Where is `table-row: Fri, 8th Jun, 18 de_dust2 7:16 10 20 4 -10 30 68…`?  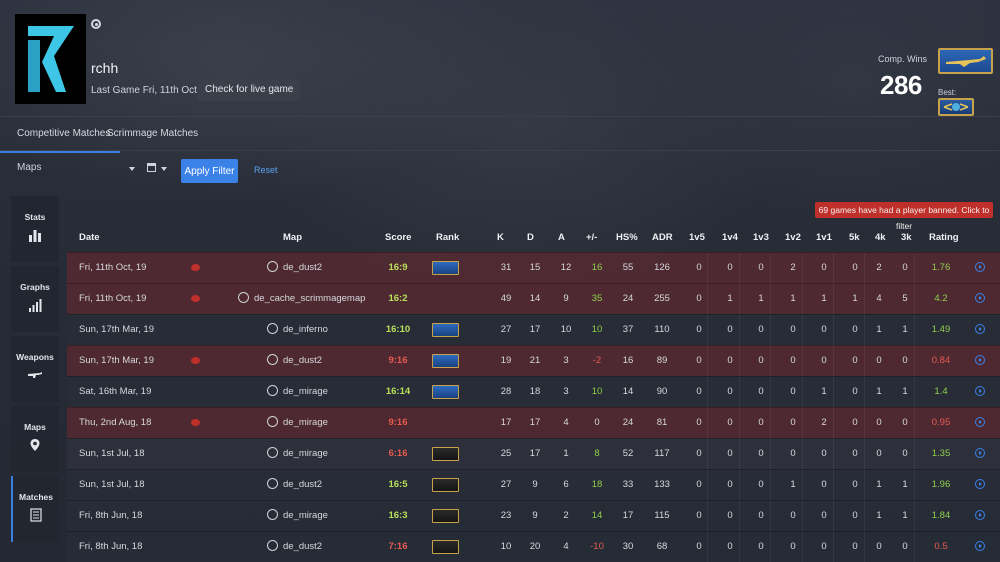
table-row: Fri, 8th Jun, 18 de_dust2 7:16 10 20 4 -10 30 68… is located at coordinates (533, 546).